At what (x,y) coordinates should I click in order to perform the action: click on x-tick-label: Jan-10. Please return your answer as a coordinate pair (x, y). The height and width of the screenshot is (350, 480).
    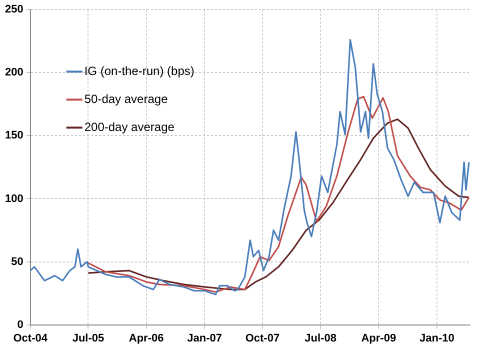
    Looking at the image, I should click on (437, 338).